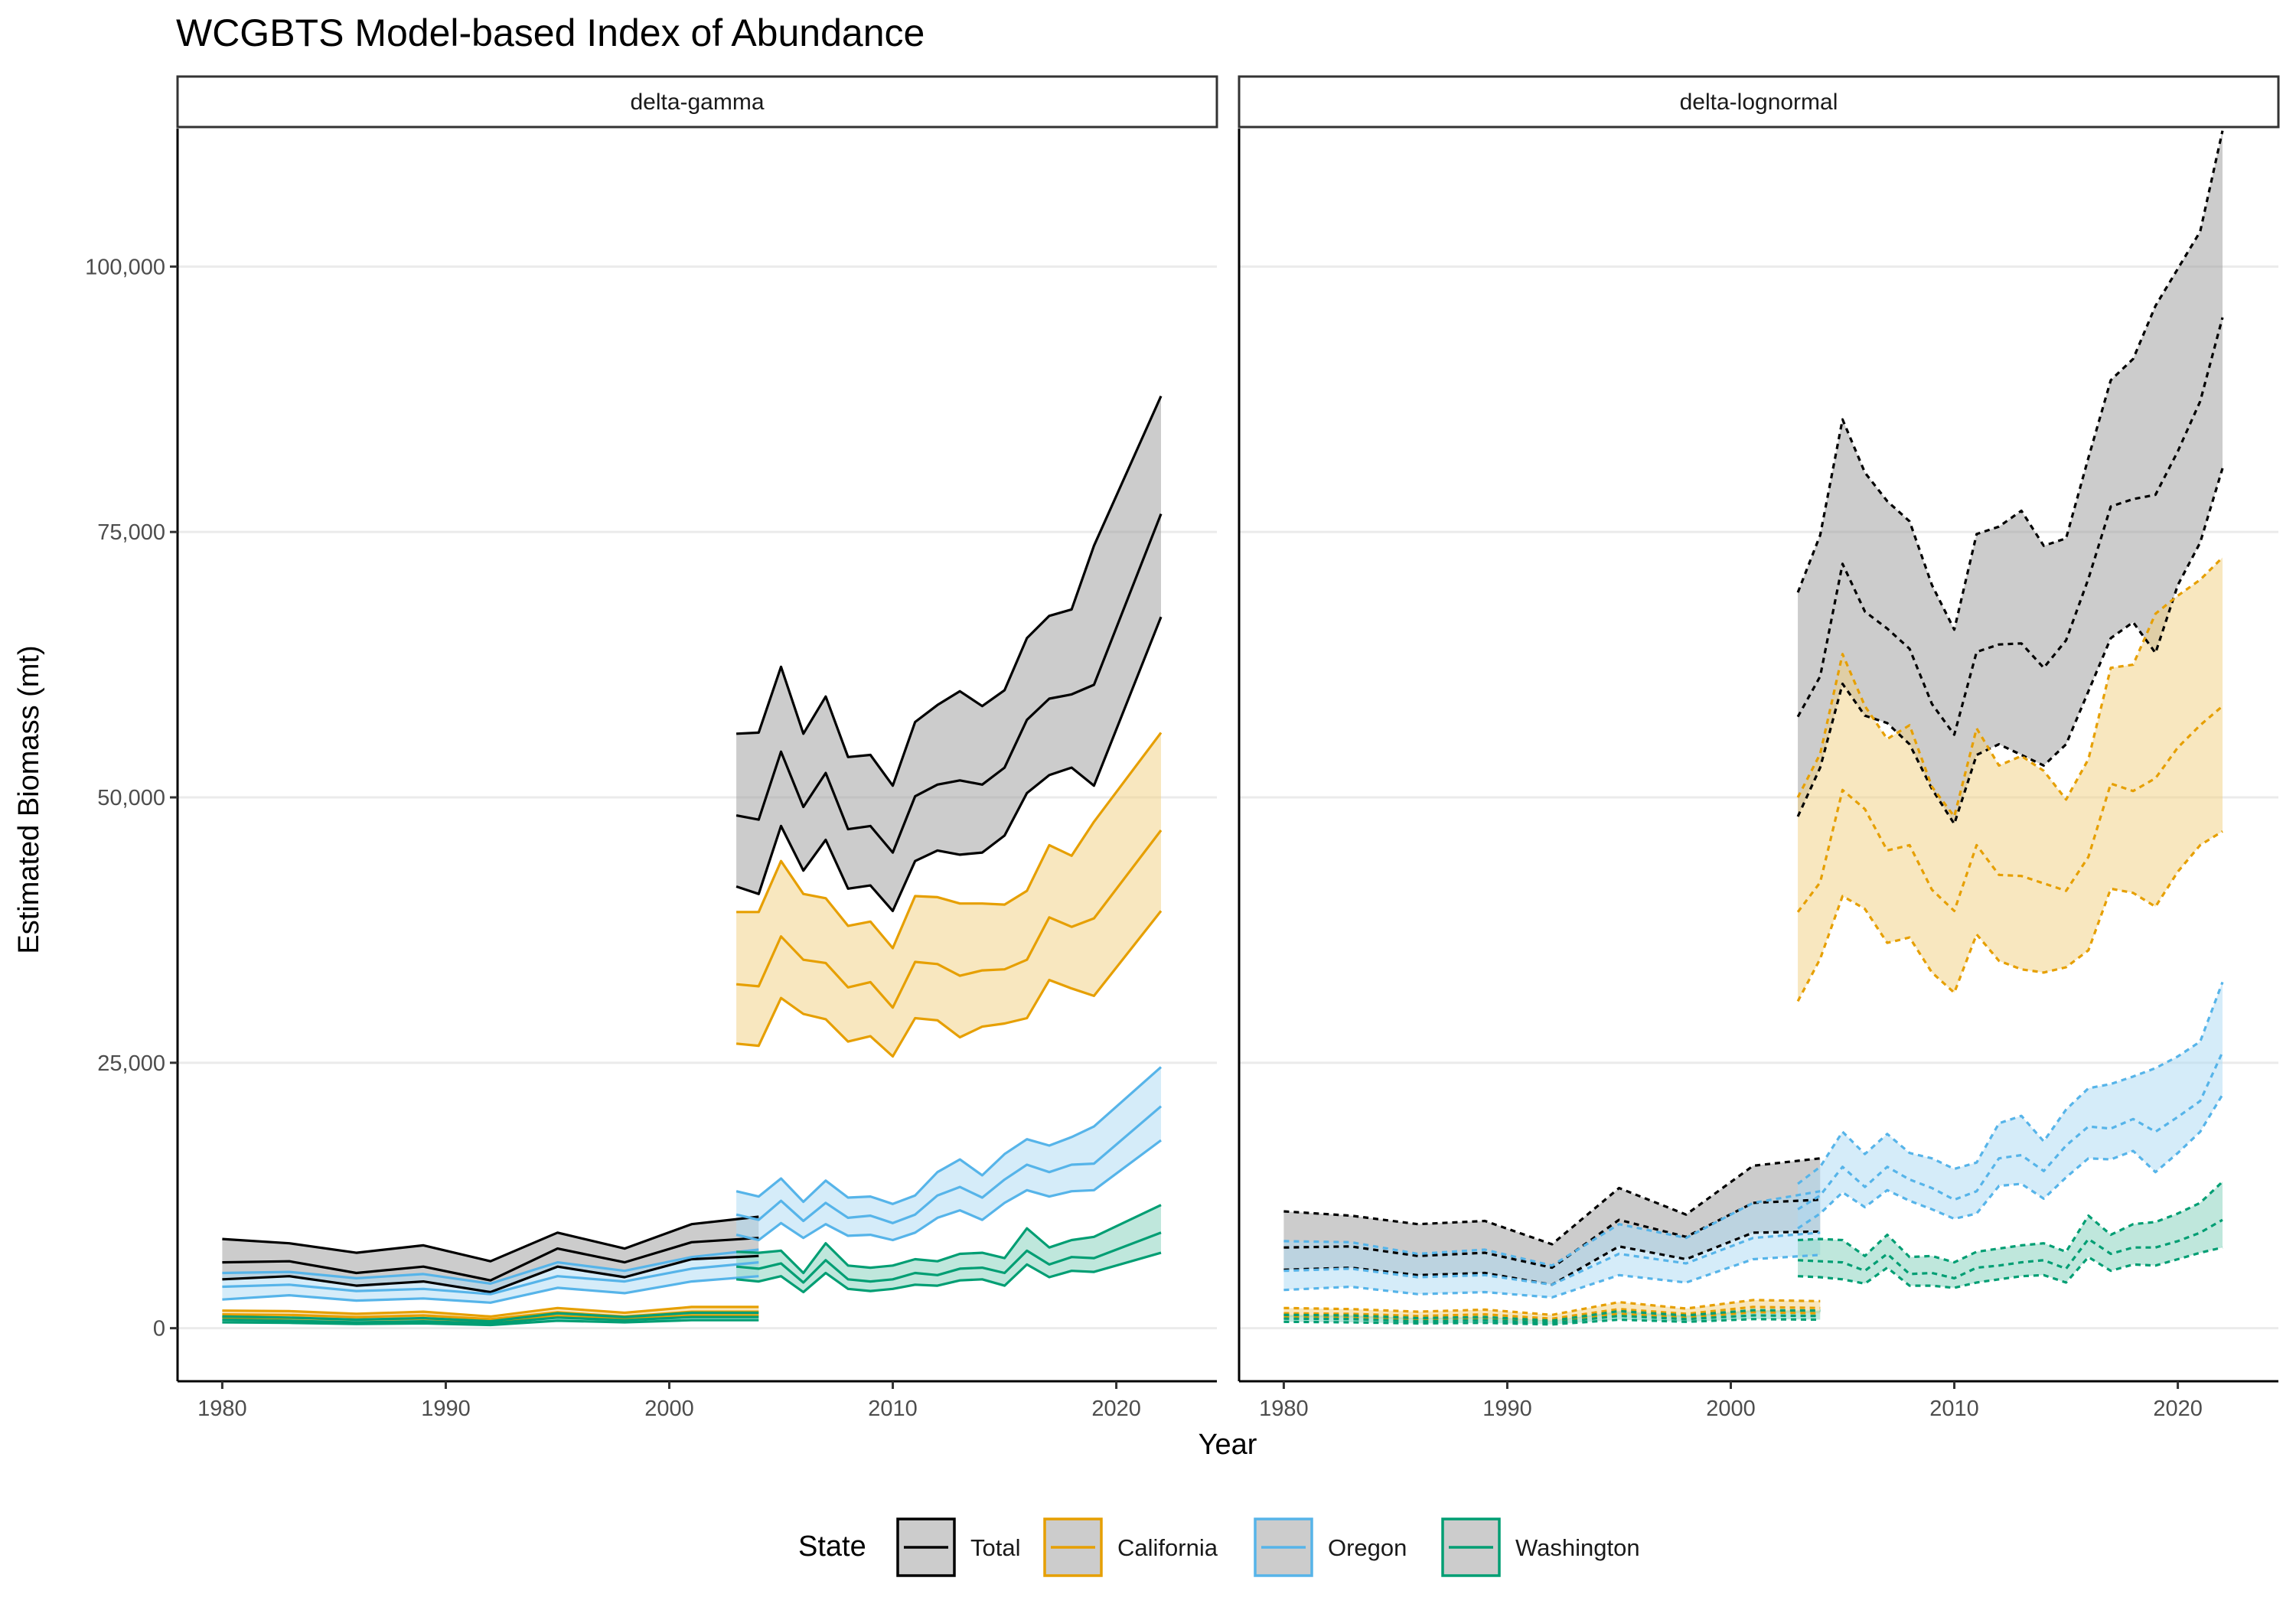  I want to click on legend-item-total: Total, so click(958, 1547).